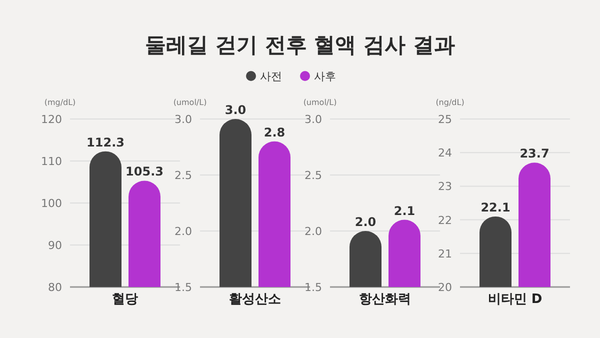 The width and height of the screenshot is (600, 338). Describe the element at coordinates (275, 132) in the screenshot. I see `data-label: 2.8` at that location.